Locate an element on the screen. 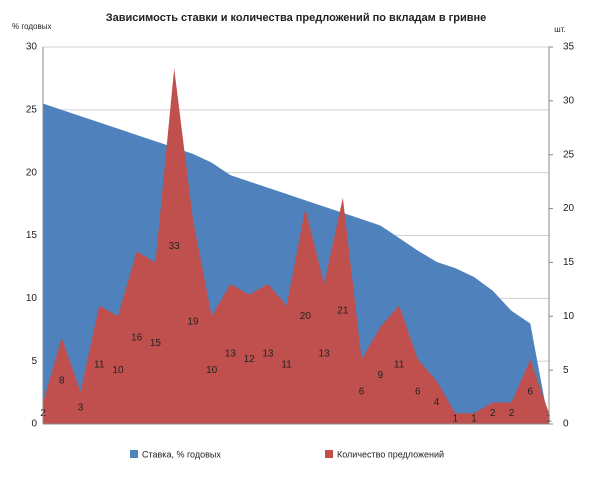  y-tick-label: 15 is located at coordinates (32, 235).